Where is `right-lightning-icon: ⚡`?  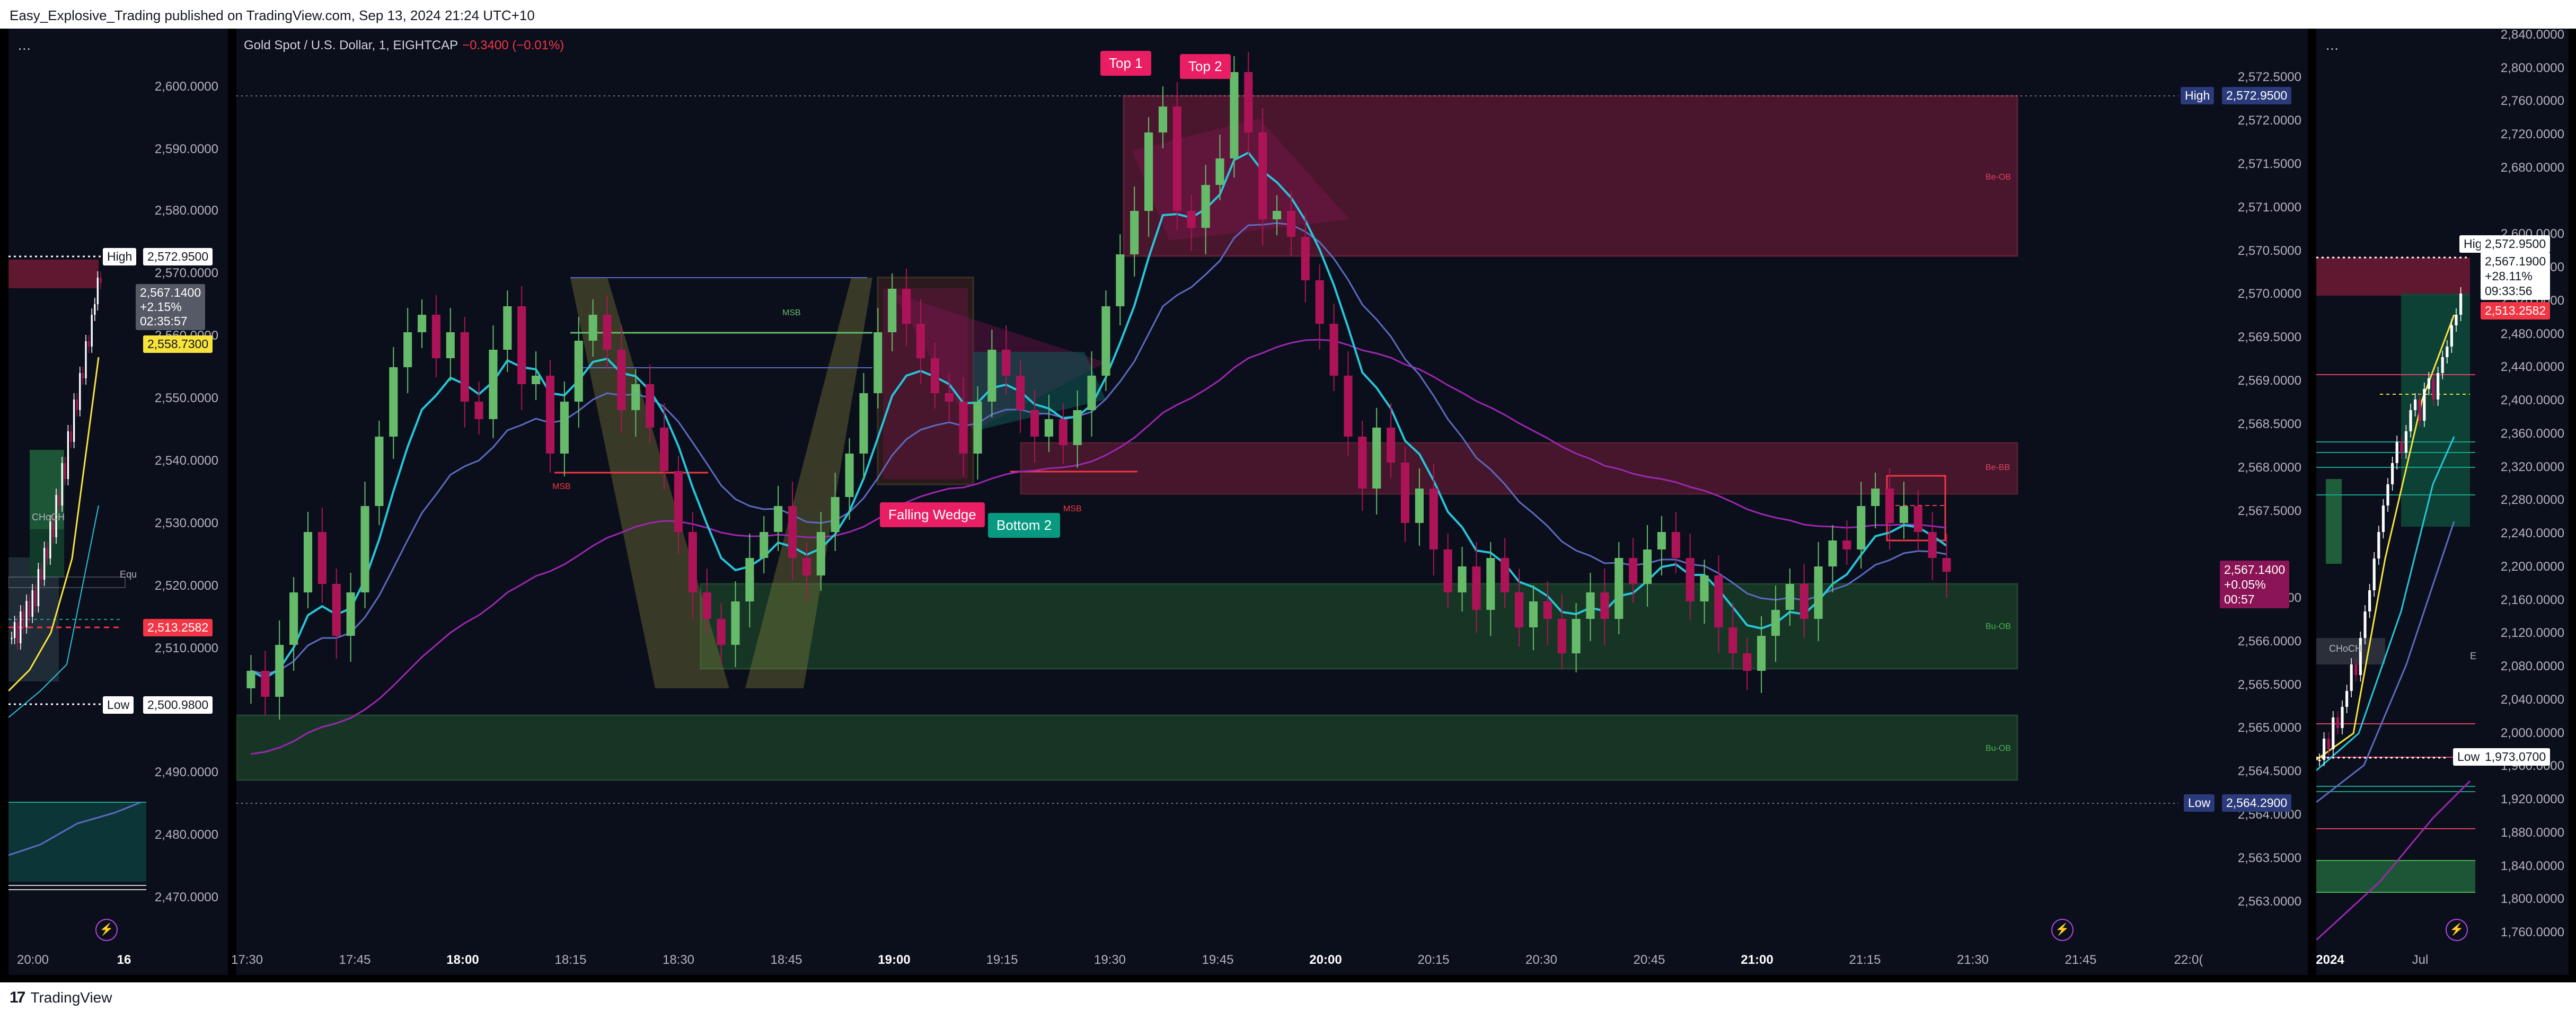 right-lightning-icon: ⚡ is located at coordinates (2457, 930).